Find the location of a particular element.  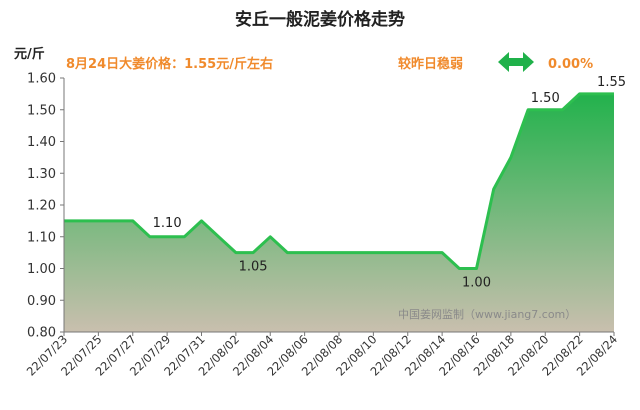

y-tick-group: 0.80 0.90 1.00 1.10 1.20 1.30 1.40 1.50 1.60 is located at coordinates (45, 206).